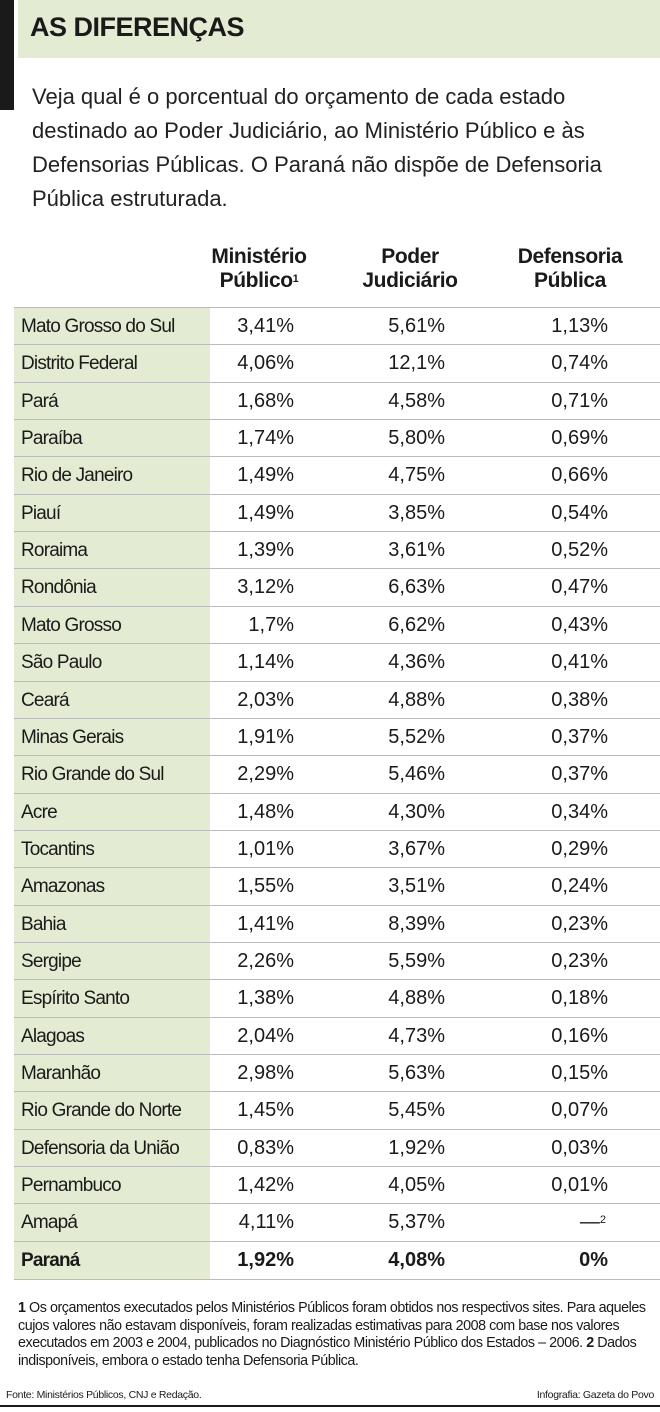  Describe the element at coordinates (579, 811) in the screenshot. I see `cell: 0,34%` at that location.